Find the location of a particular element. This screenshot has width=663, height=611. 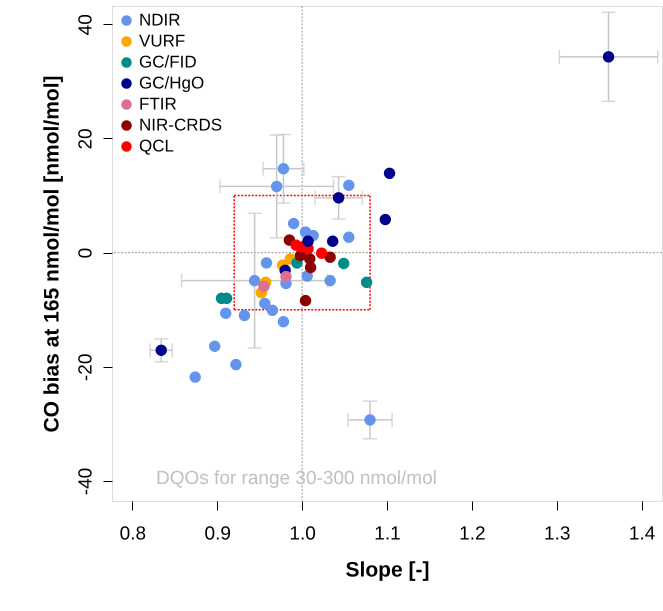

y-tick-label: 20 is located at coordinates (86, 139).